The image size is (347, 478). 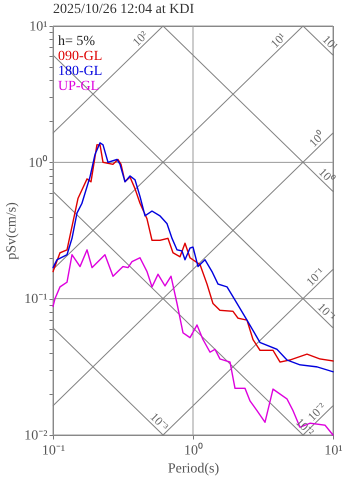 I want to click on y-axis-title: pSv(cm/s), so click(x=12, y=231).